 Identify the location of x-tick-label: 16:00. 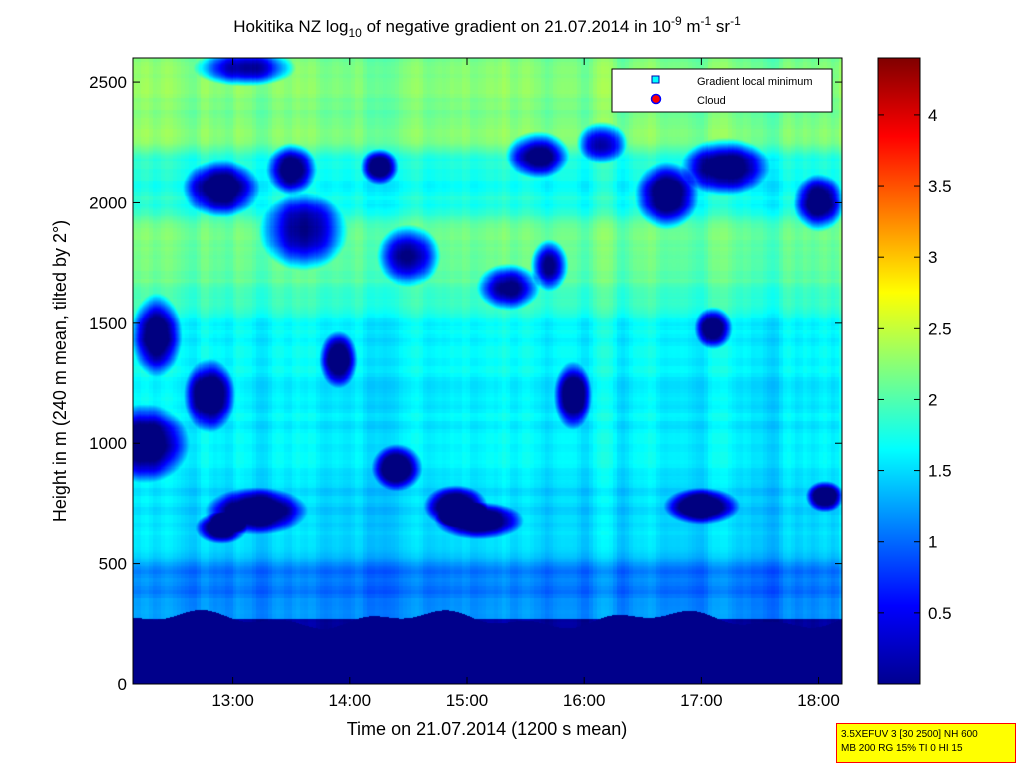
(584, 700).